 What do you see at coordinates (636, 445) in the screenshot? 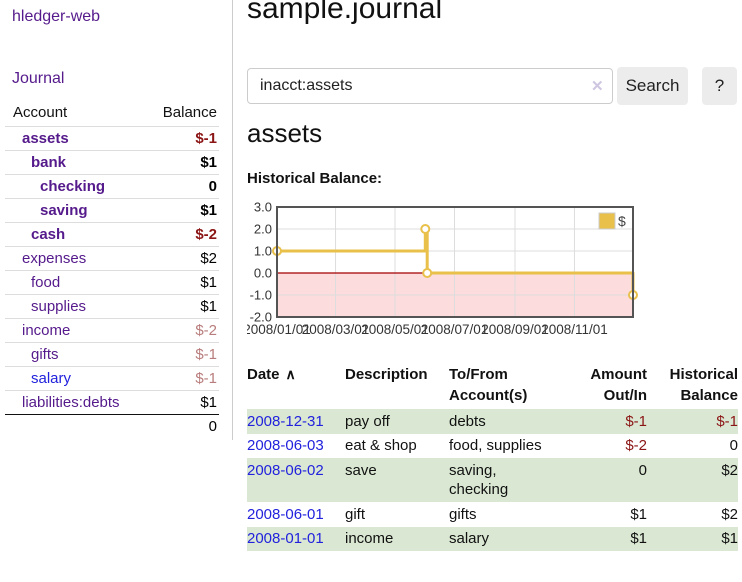
I see `amount-cell: $-2` at bounding box center [636, 445].